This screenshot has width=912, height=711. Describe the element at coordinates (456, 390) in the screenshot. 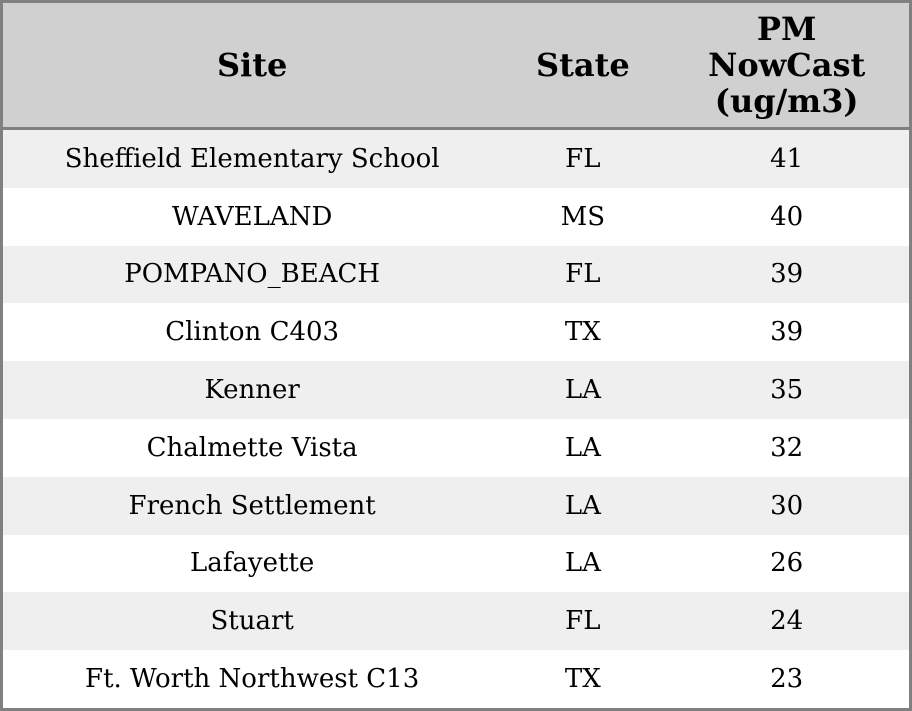

I see `table-row: Kenner LA 35` at that location.